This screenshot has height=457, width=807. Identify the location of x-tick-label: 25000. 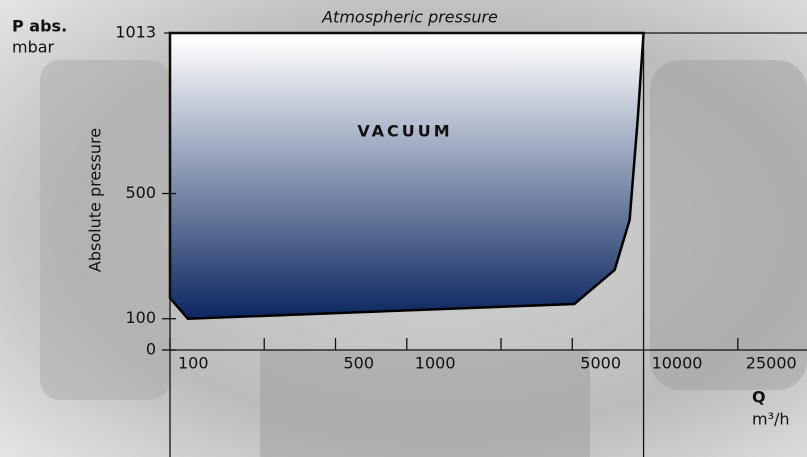
(771, 363).